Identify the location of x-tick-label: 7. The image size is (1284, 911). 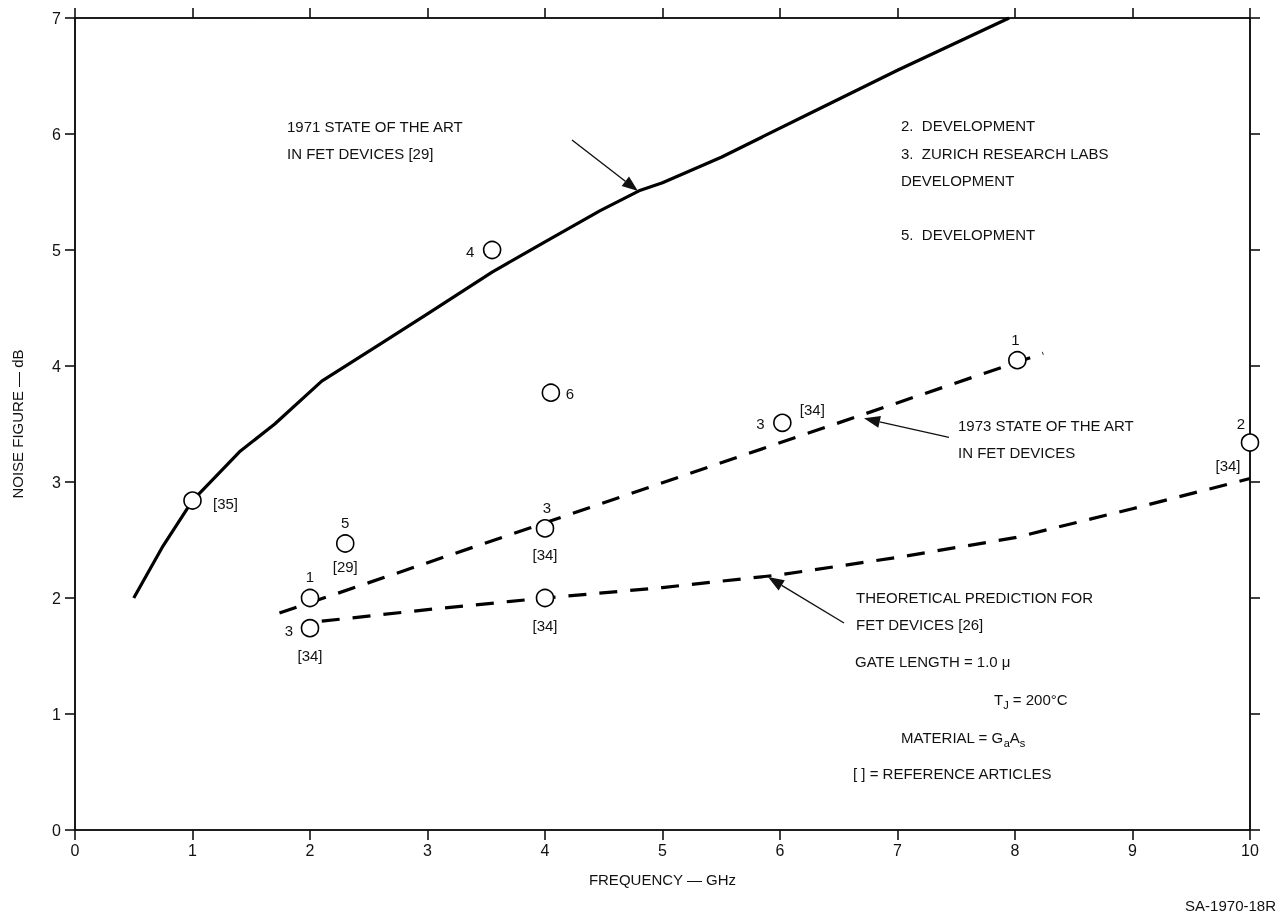
(898, 850).